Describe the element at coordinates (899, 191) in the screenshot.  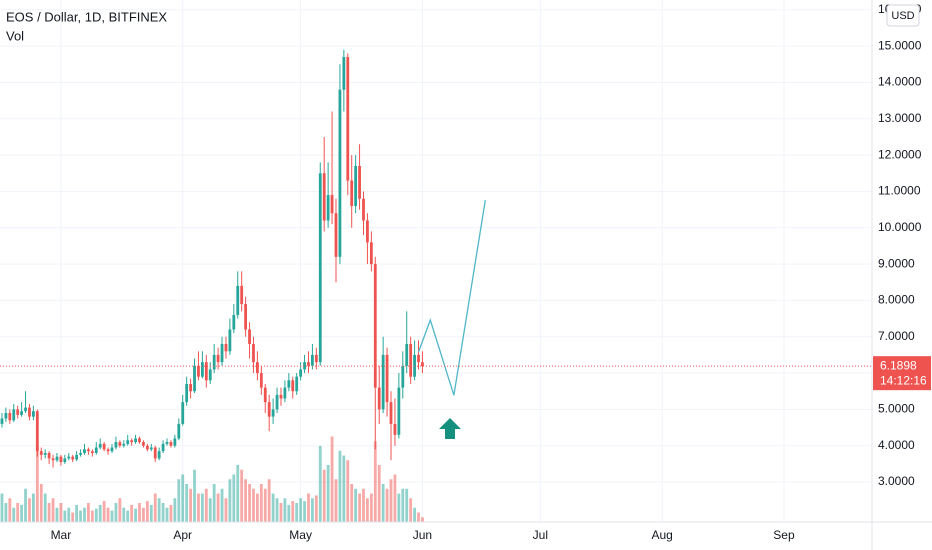
I see `y-tick-label: 11.0000` at that location.